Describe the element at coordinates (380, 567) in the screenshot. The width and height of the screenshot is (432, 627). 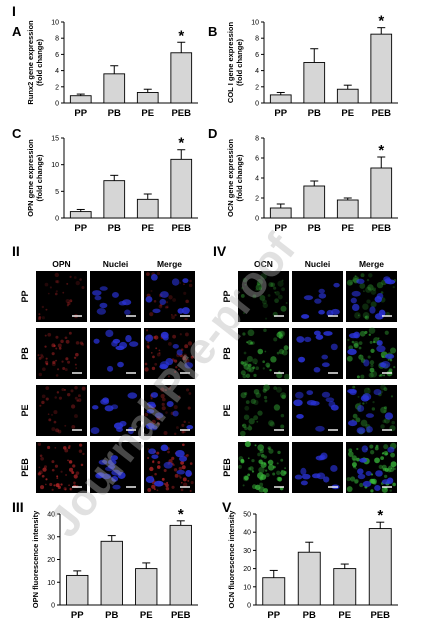
I see `bar-PEB` at that location.